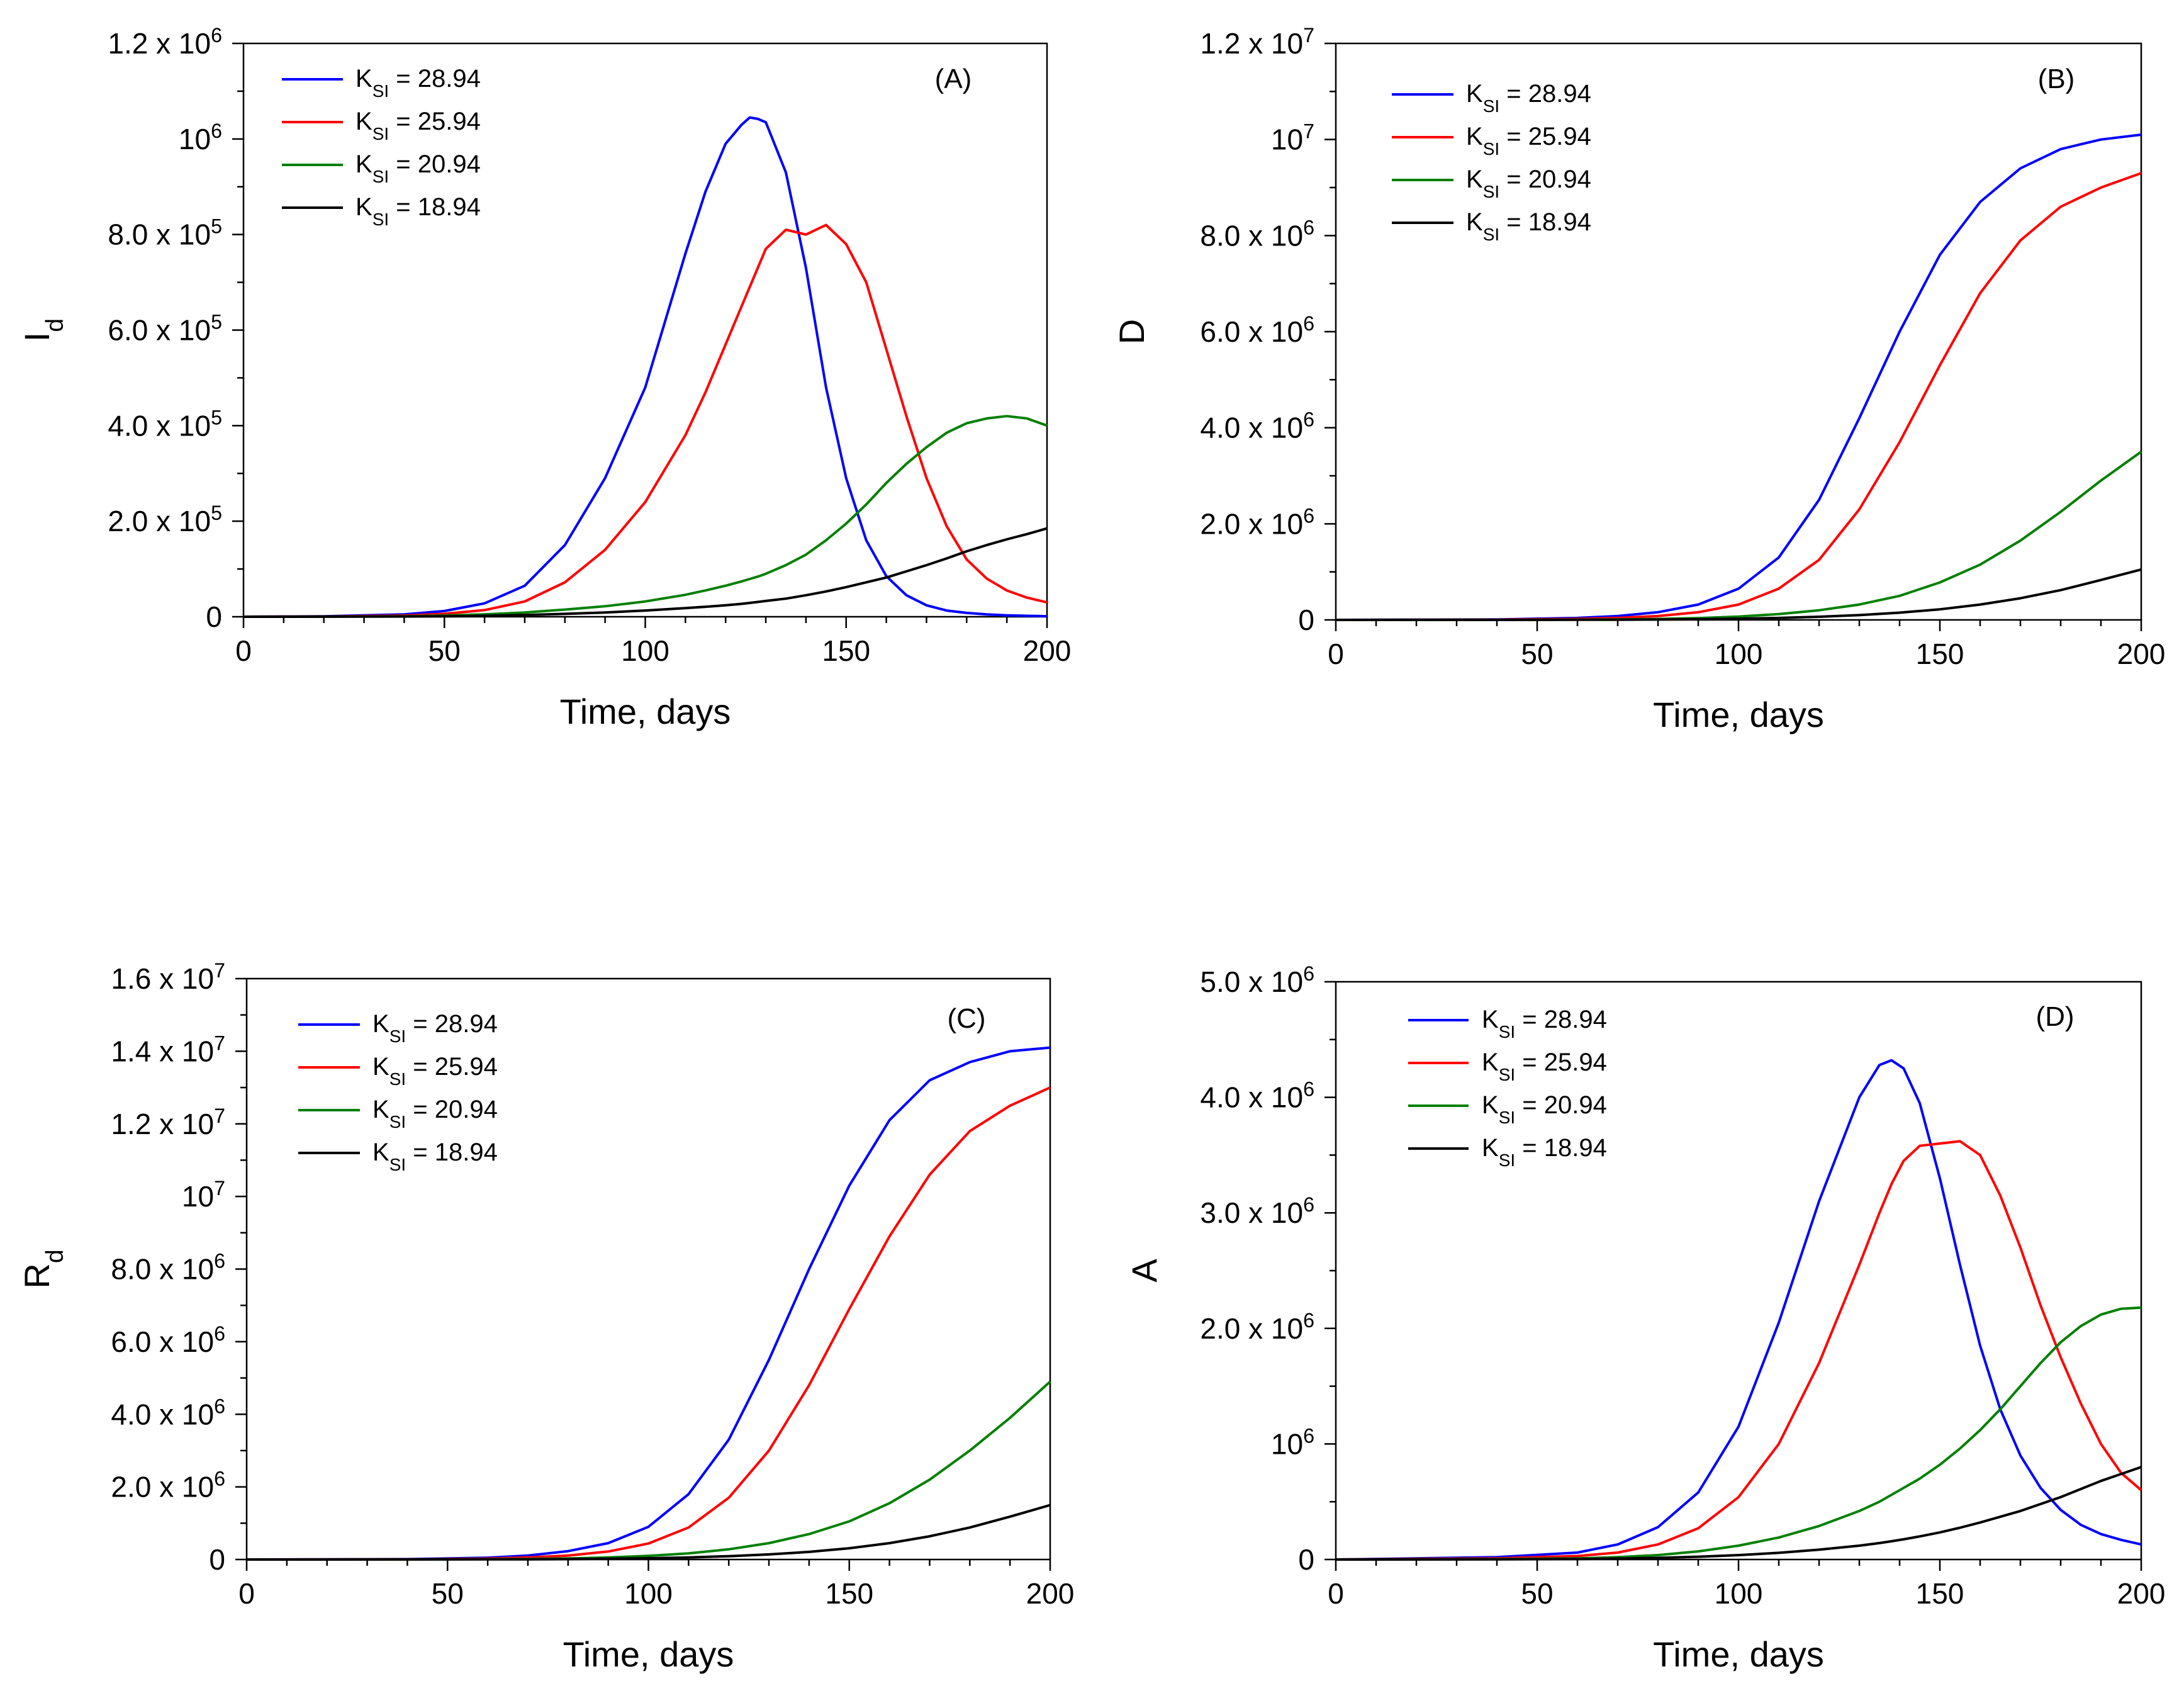  I want to click on panel-tag: (B), so click(2056, 79).